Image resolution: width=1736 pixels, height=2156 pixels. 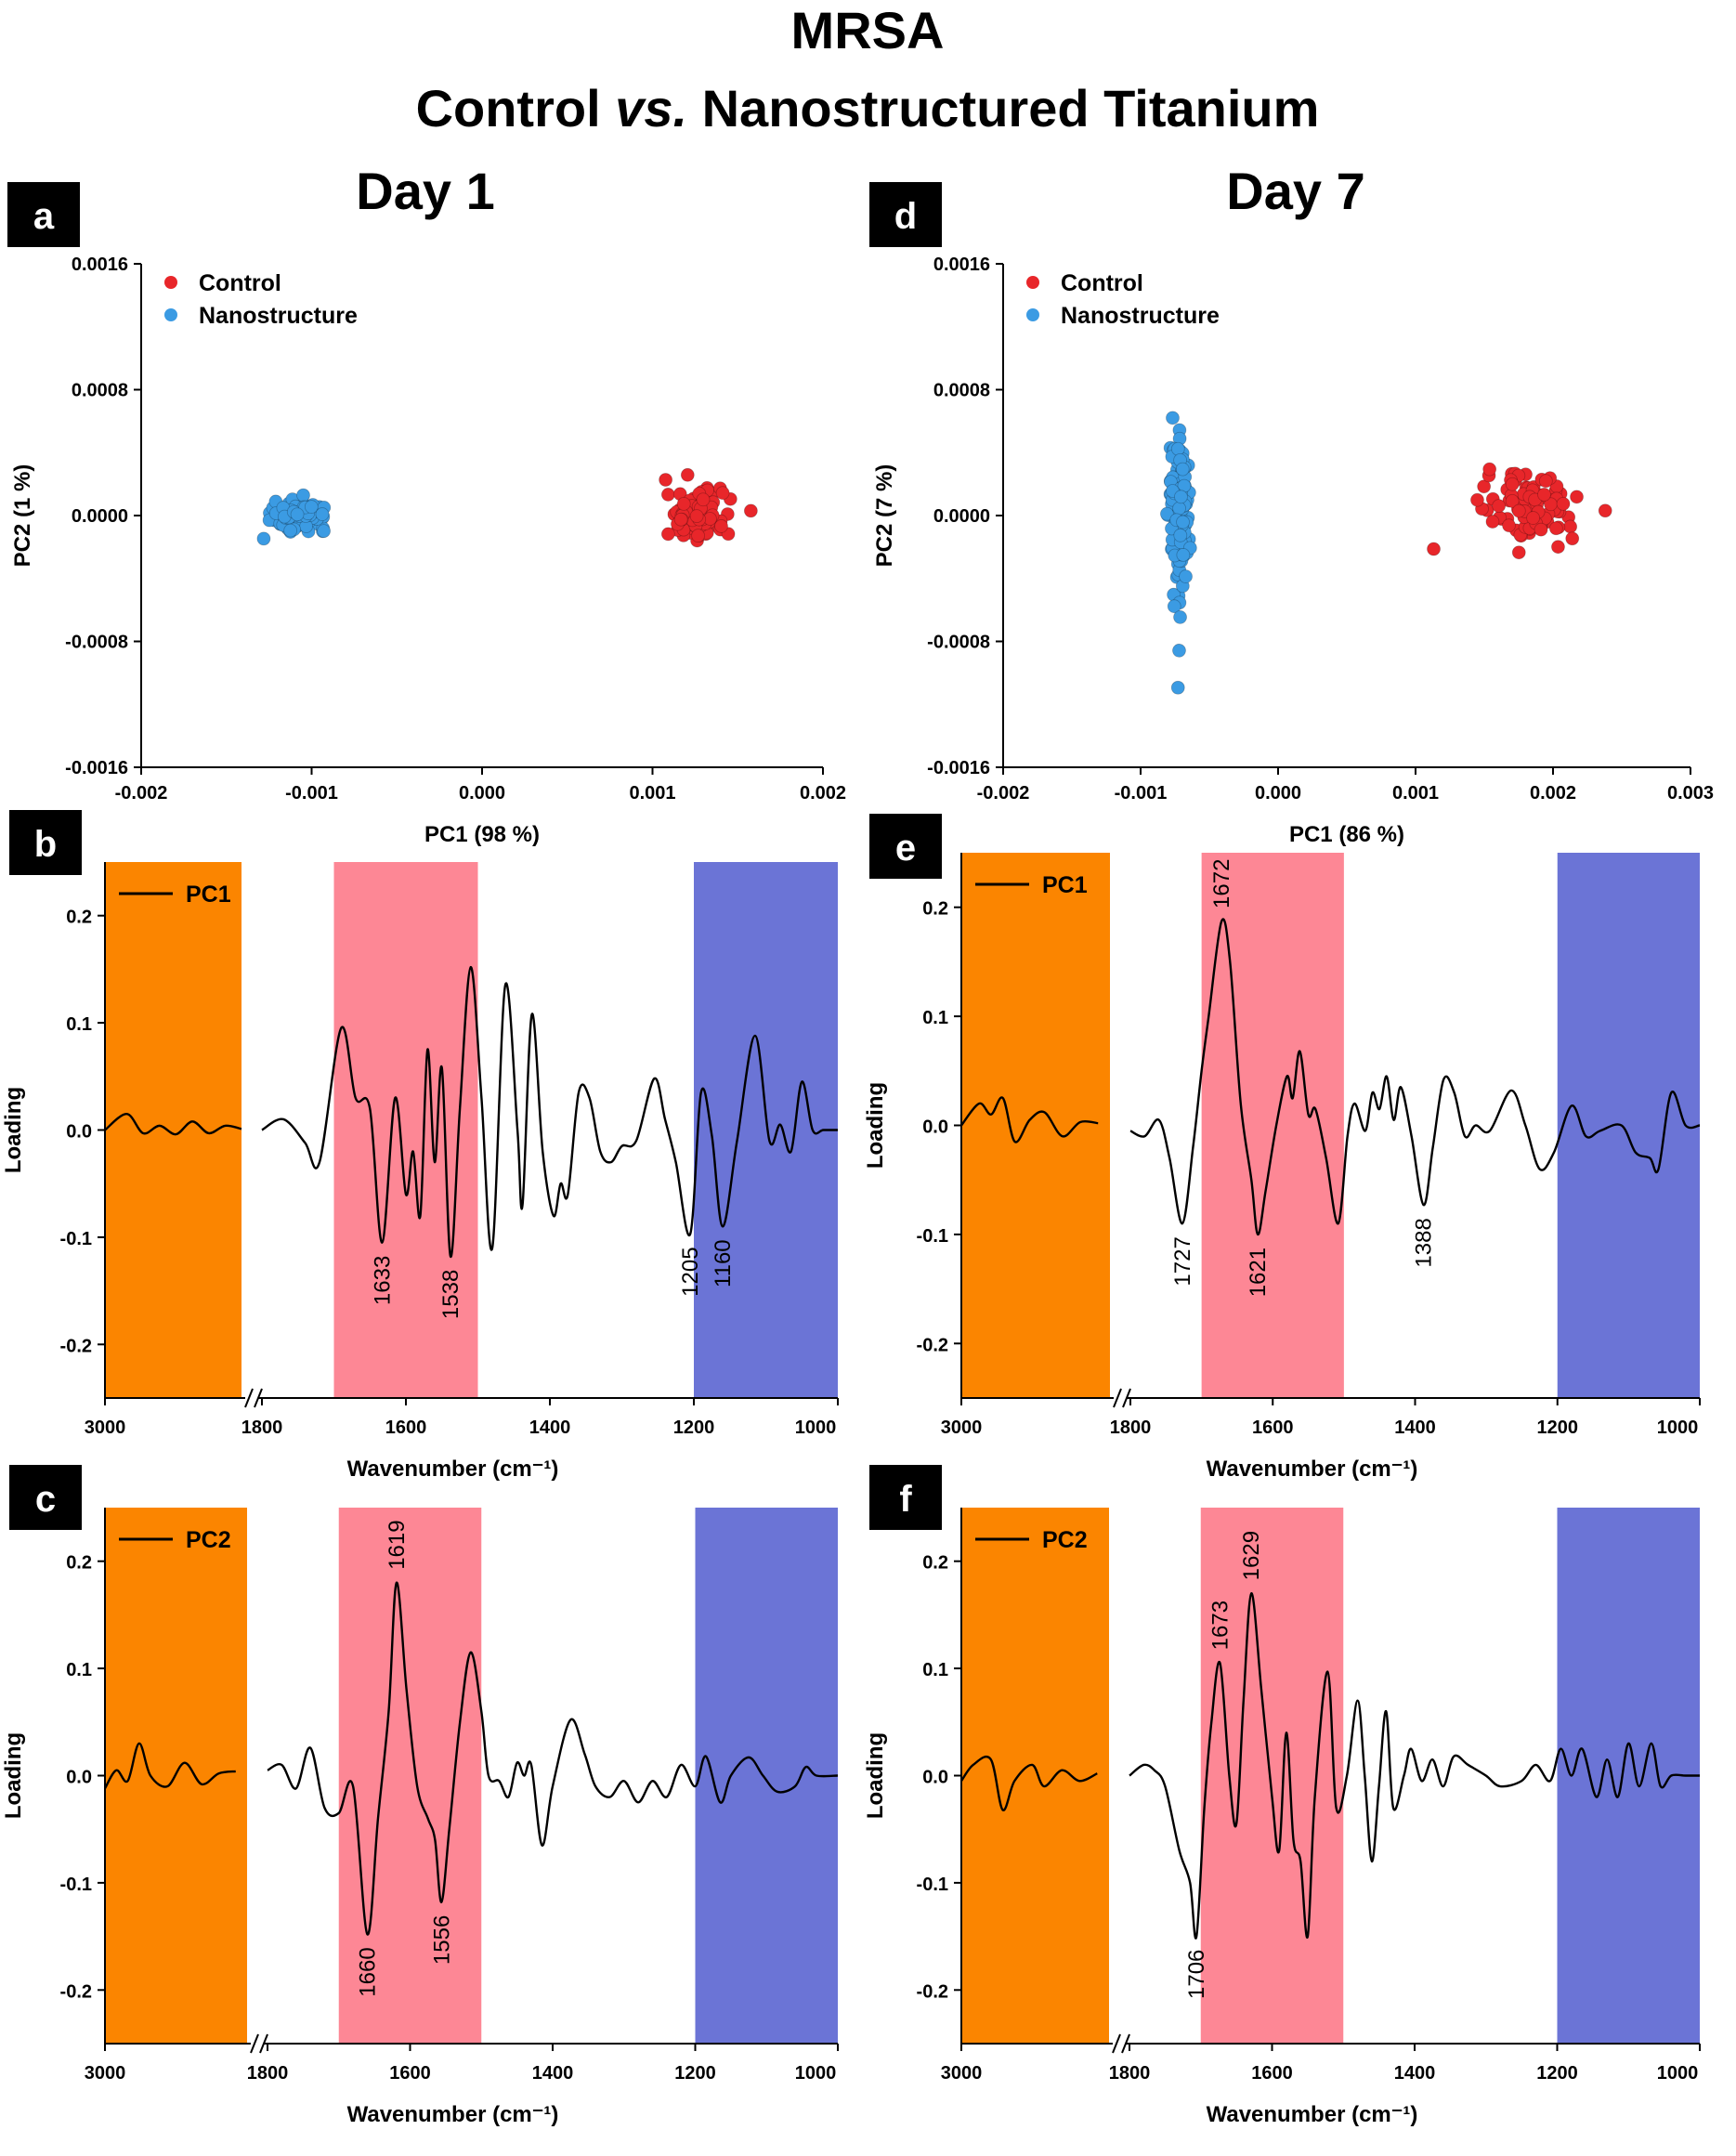 What do you see at coordinates (453, 2114) in the screenshot?
I see `x-axis-label: Wavenumber (cm⁻¹)` at bounding box center [453, 2114].